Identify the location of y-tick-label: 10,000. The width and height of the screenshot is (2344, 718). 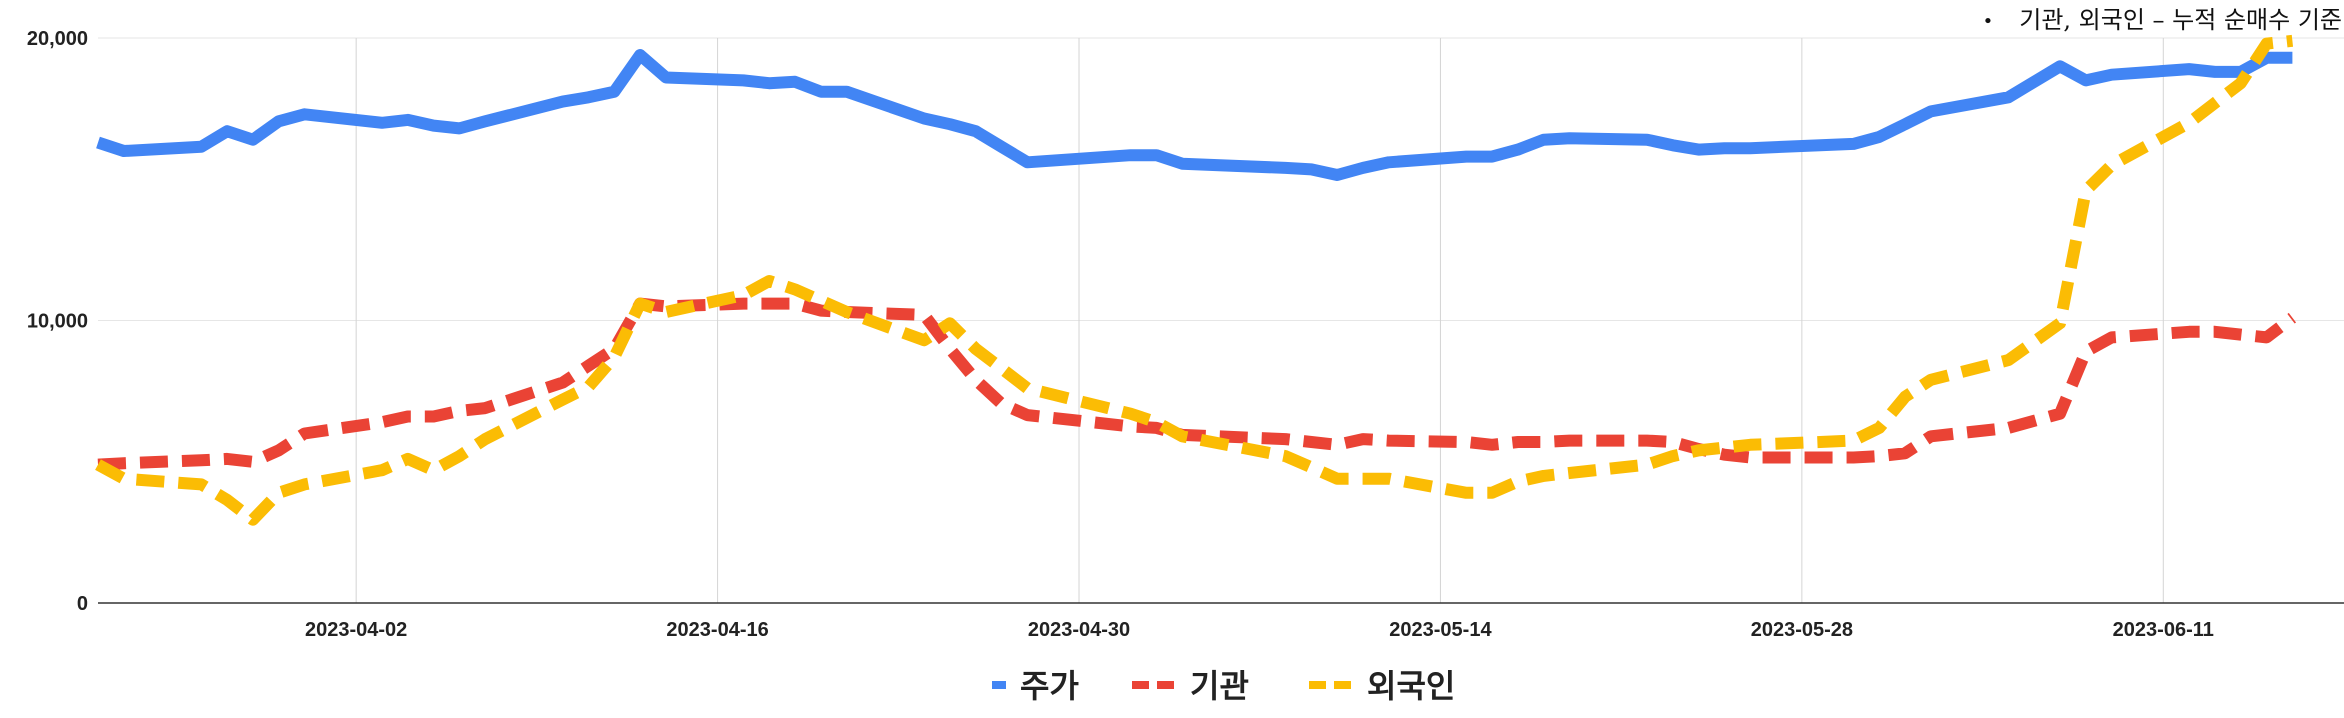
(57, 322).